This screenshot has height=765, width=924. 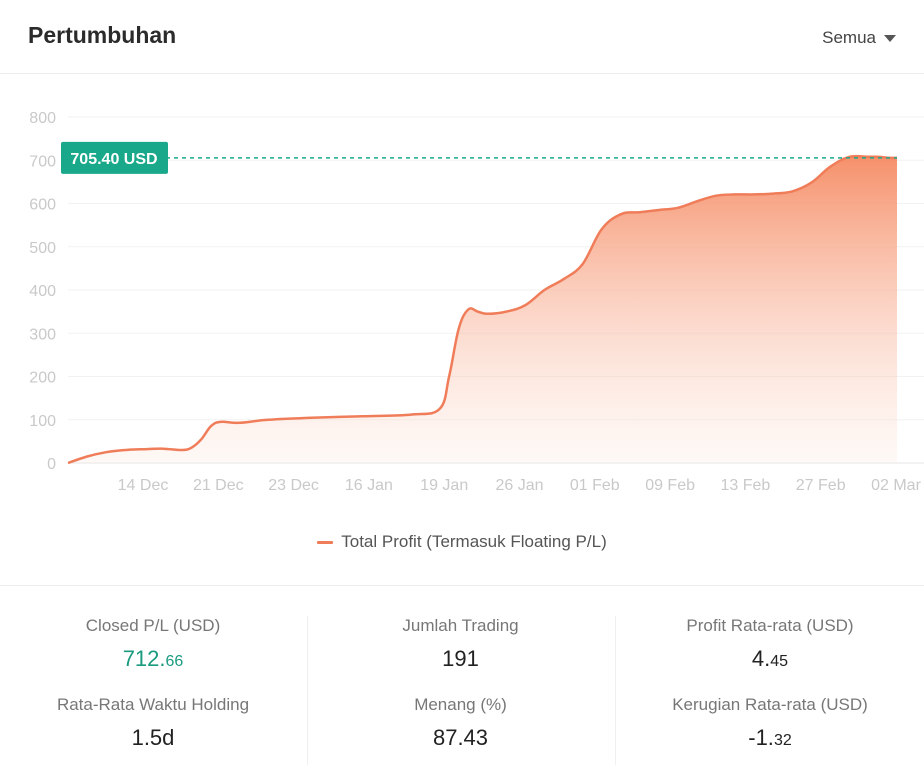 I want to click on stat-value-int: 712., so click(x=144, y=658).